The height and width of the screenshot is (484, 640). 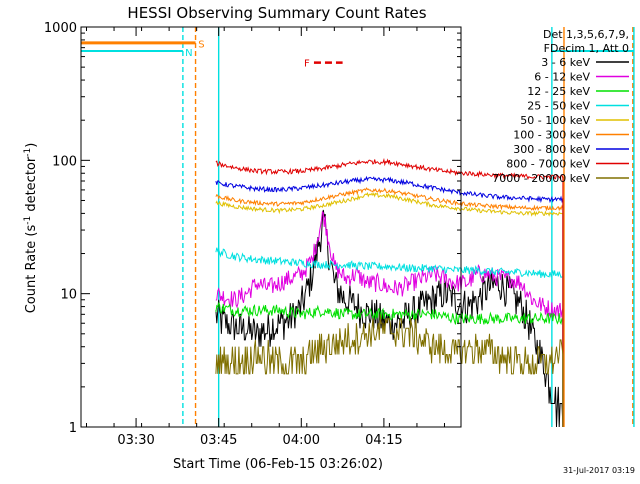 I want to click on chart-title: HESSI Observing Summary Count Rates, so click(x=276, y=13).